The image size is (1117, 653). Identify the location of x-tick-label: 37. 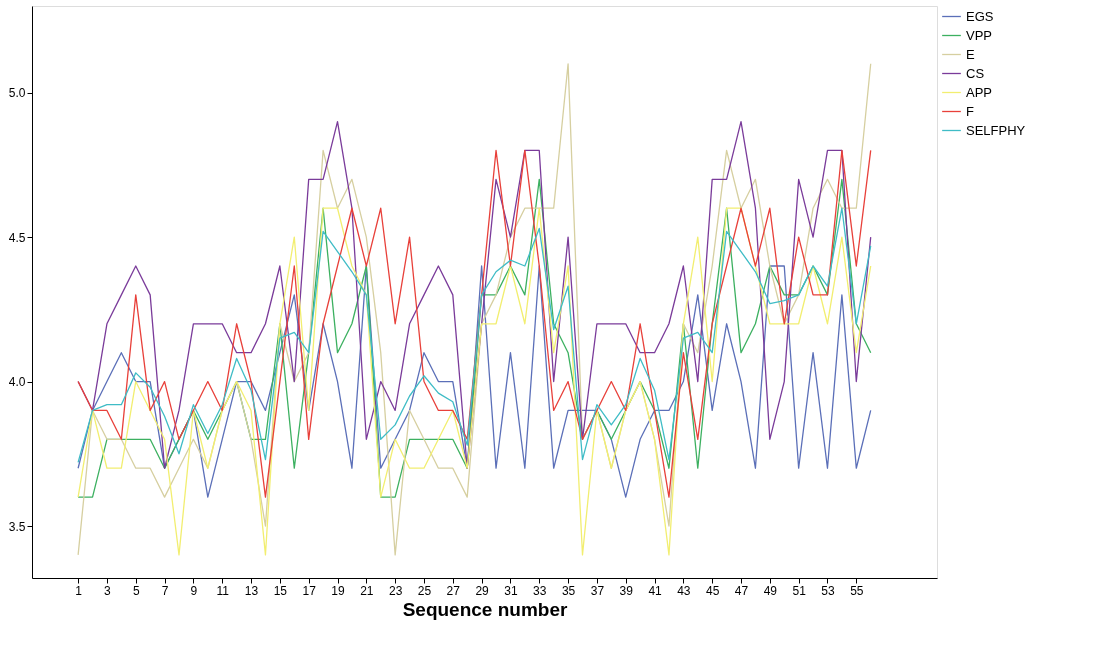
(597, 590).